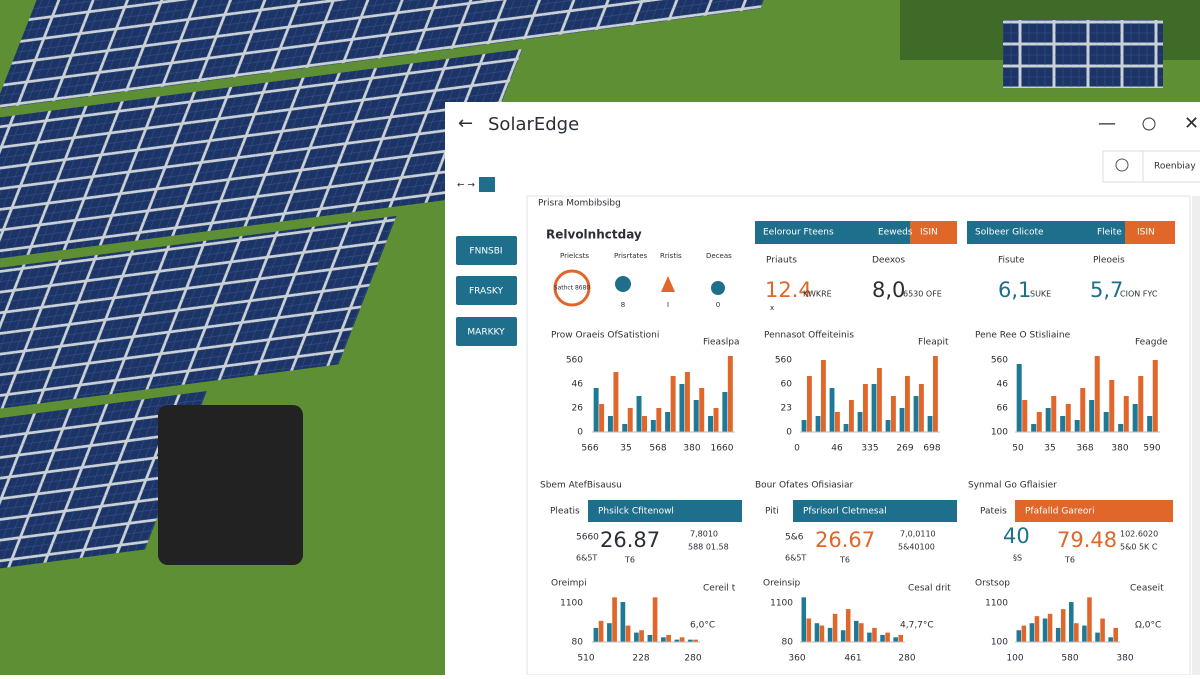 This screenshot has height=679, width=1200. I want to click on close: ✕, so click(1191, 123).